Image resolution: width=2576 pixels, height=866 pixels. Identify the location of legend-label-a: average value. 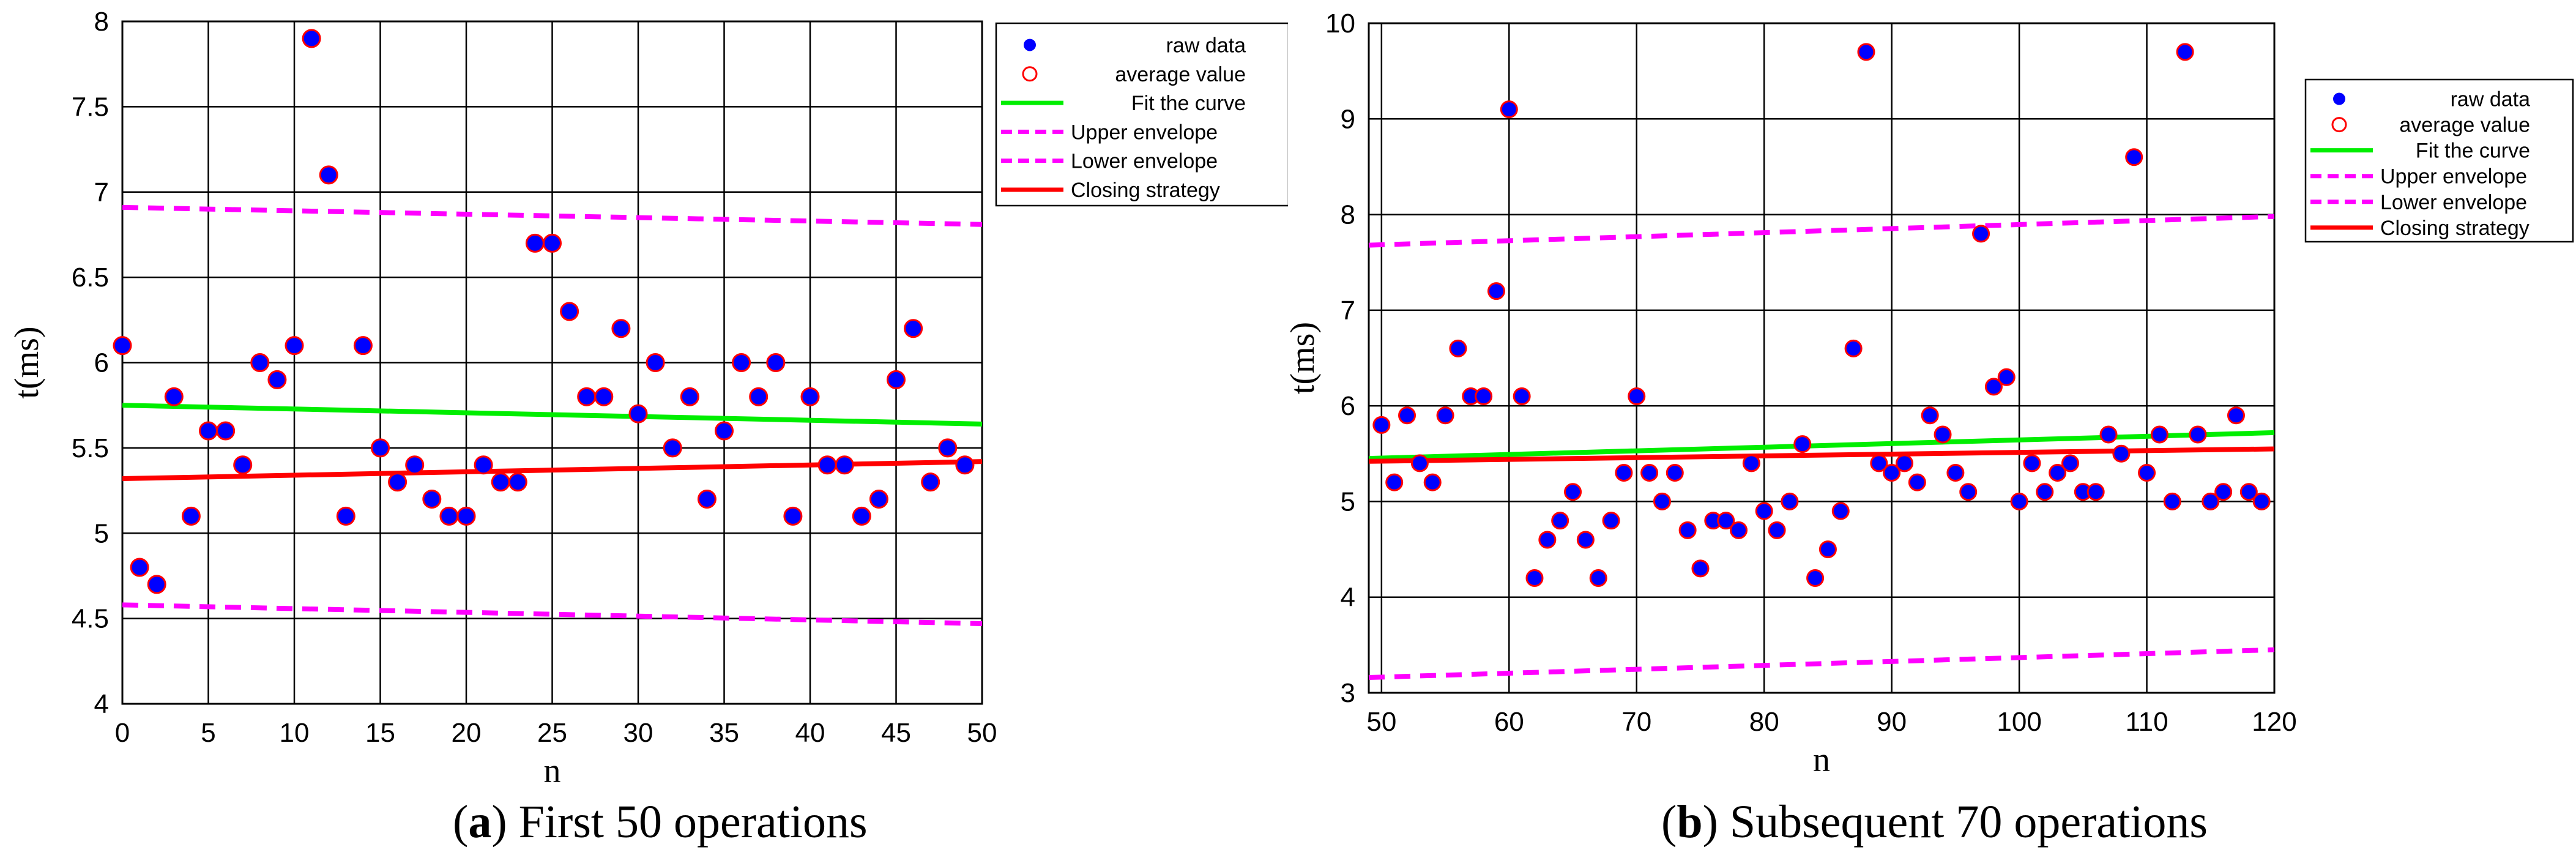
(1181, 74).